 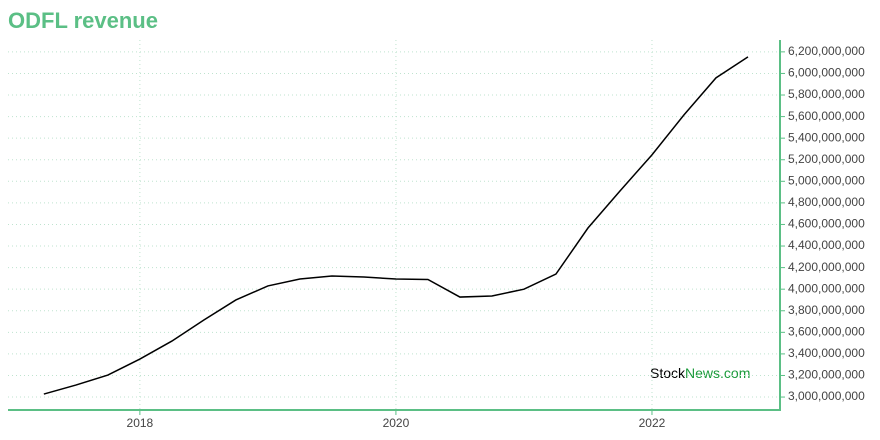 I want to click on y-tick-label: 4,000,000,000, so click(x=826, y=288).